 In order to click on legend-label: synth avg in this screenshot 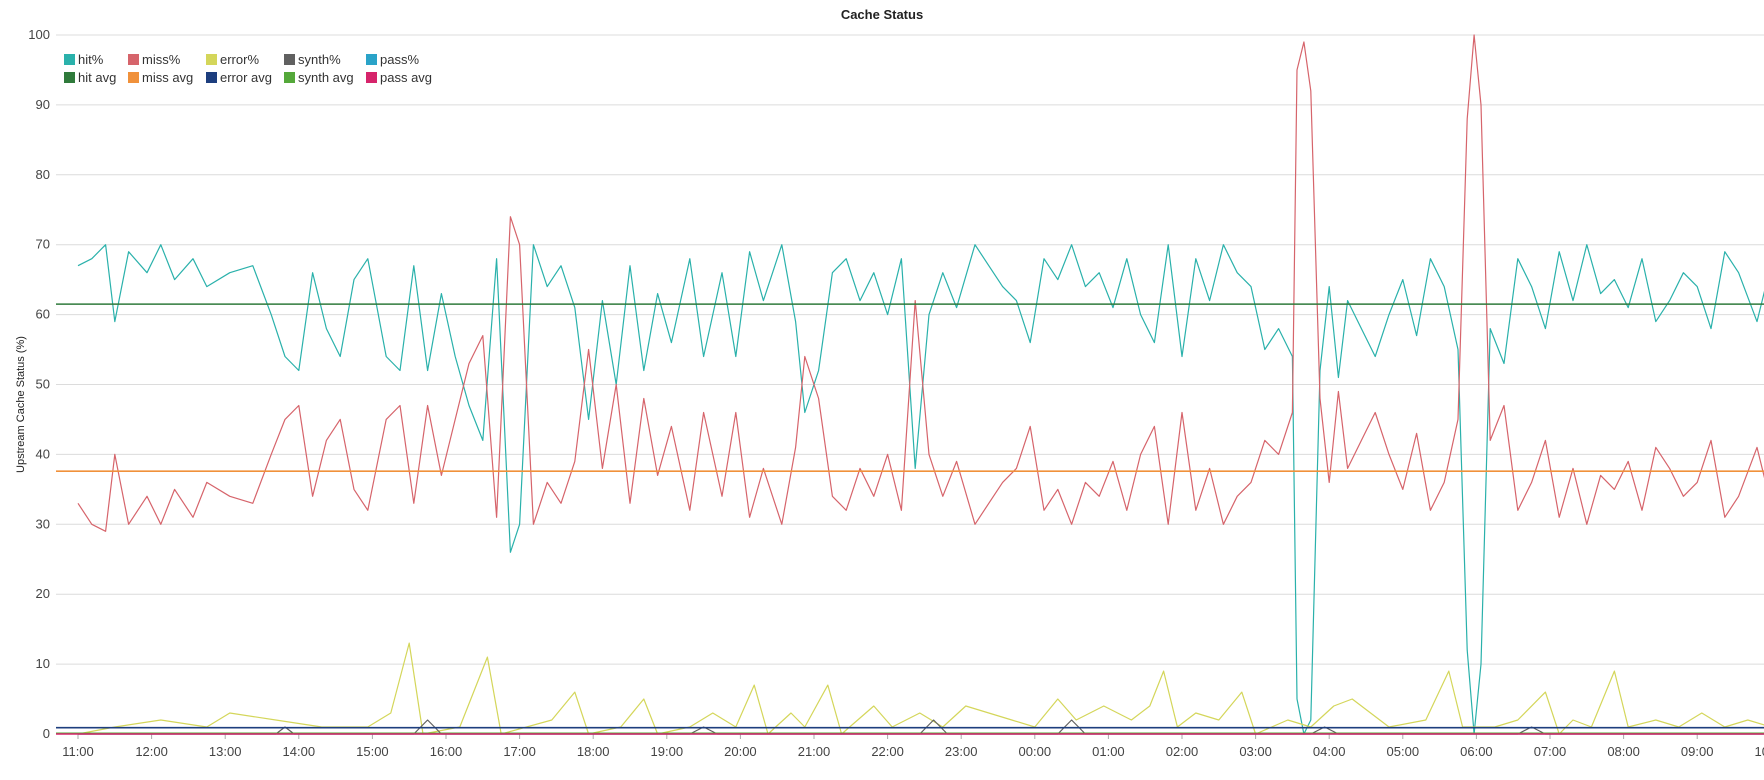, I will do `click(326, 77)`.